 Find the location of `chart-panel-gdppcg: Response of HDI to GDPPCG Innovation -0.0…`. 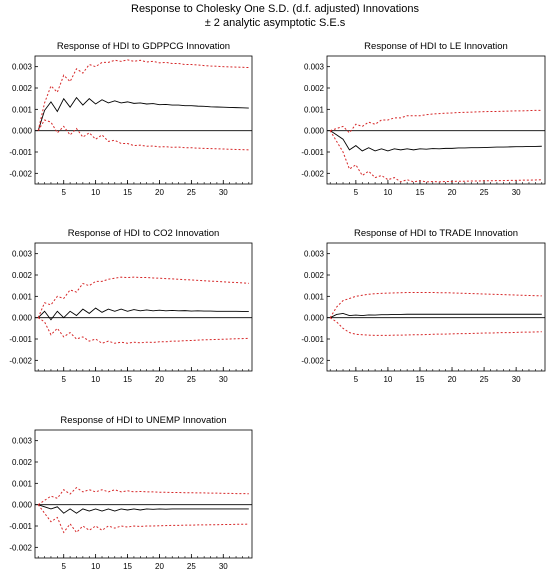

chart-panel-gdppcg: Response of HDI to GDPPCG Innovation -0.0… is located at coordinates (131, 119).